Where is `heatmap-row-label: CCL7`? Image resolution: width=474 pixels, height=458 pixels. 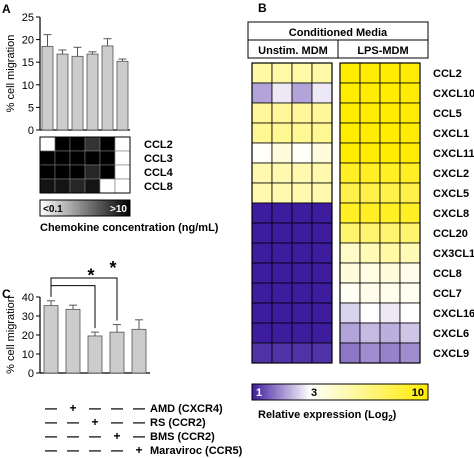
heatmap-row-label: CCL7 is located at coordinates (447, 294).